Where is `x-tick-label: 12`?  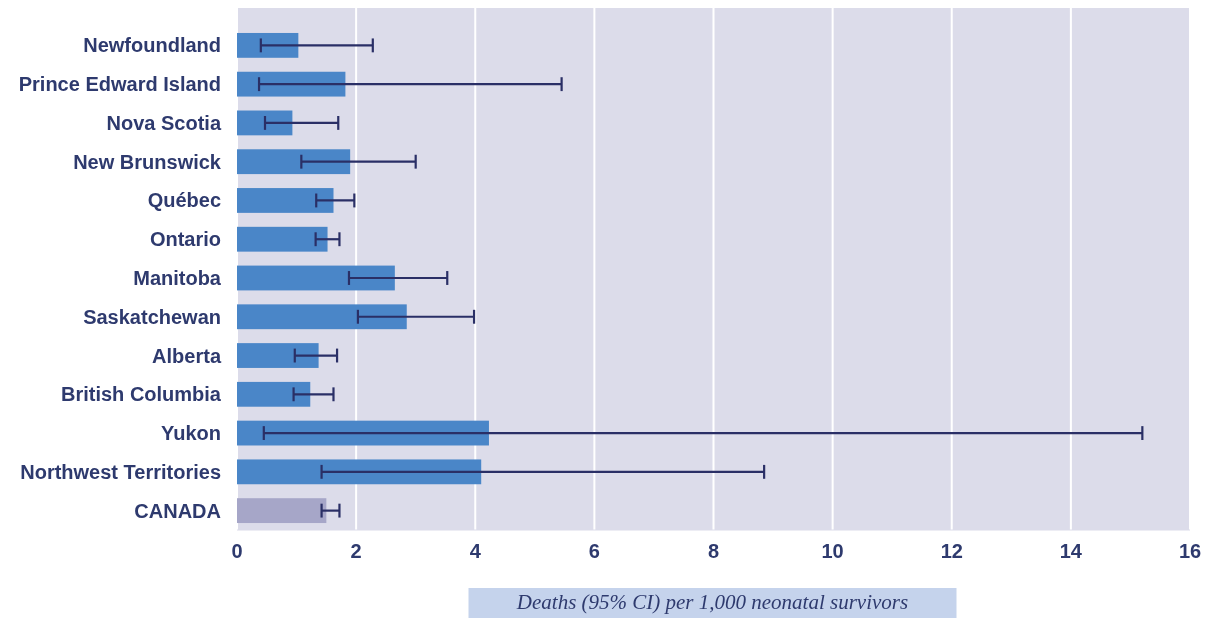
x-tick-label: 12 is located at coordinates (951, 551).